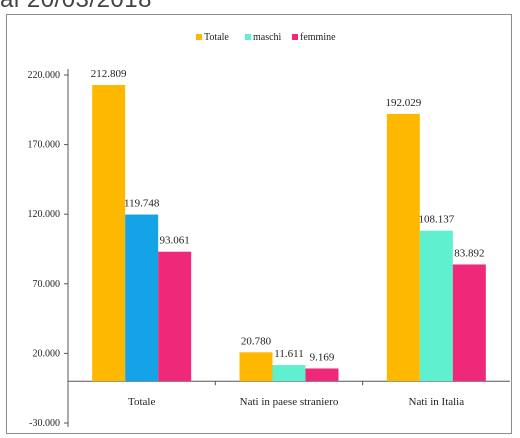  Describe the element at coordinates (436, 220) in the screenshot. I see `data-label: 108.137` at that location.